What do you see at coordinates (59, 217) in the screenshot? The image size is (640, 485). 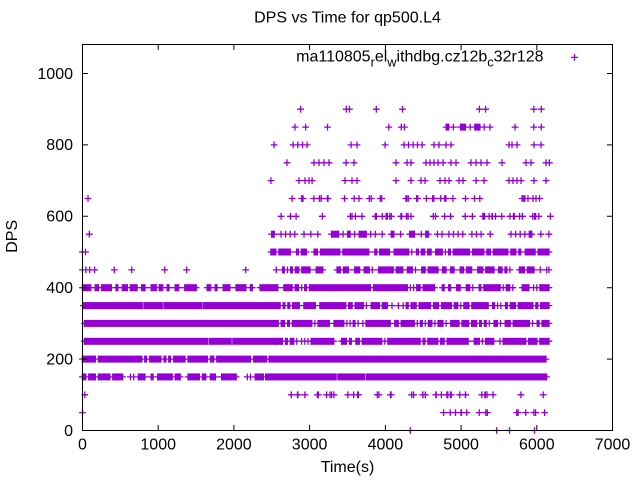 I see `svg-text: 600` at bounding box center [59, 217].